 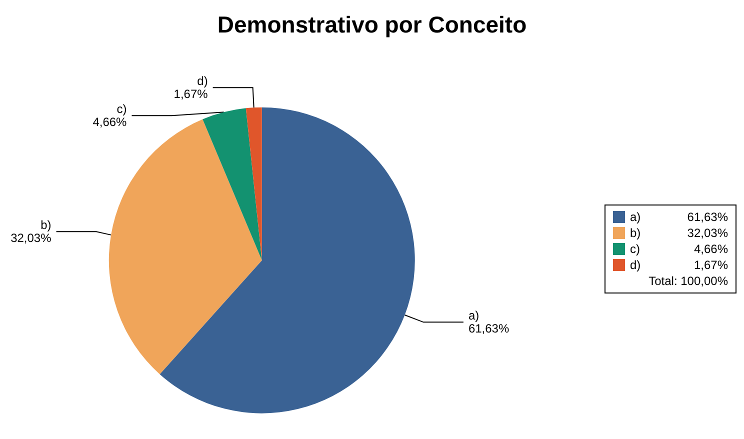 I want to click on legend-label: a), so click(x=635, y=217).